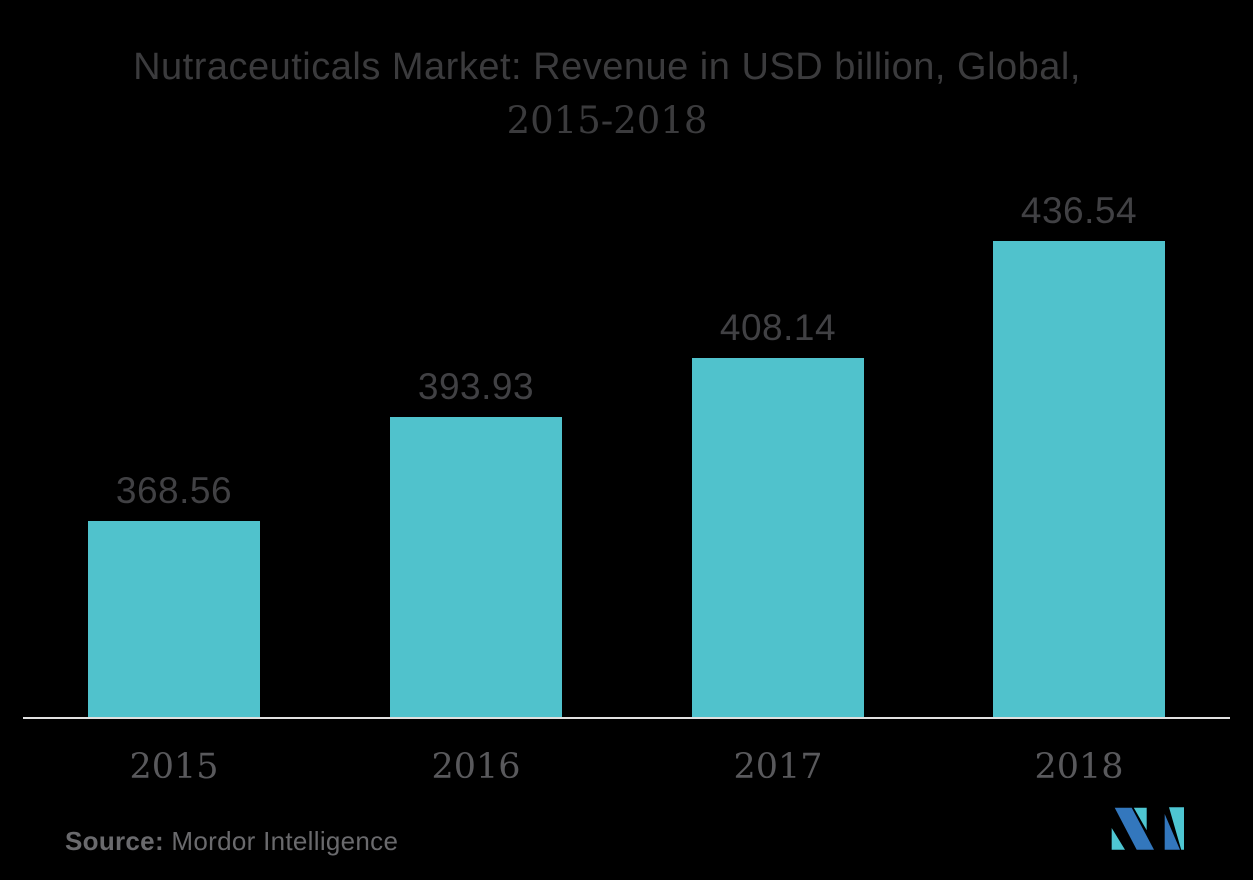 The image size is (1253, 880). I want to click on source-label: Source:, so click(114, 841).